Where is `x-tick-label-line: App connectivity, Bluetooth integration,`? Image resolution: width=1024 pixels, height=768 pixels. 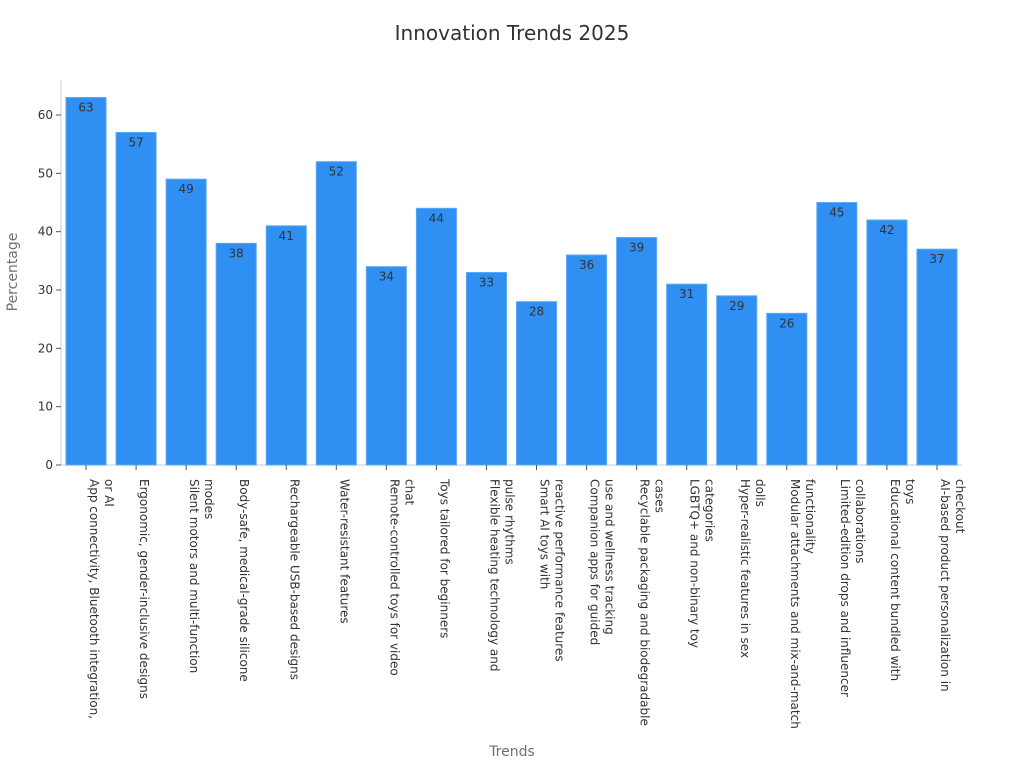
x-tick-label-line: App connectivity, Bluetooth integration, is located at coordinates (94, 599).